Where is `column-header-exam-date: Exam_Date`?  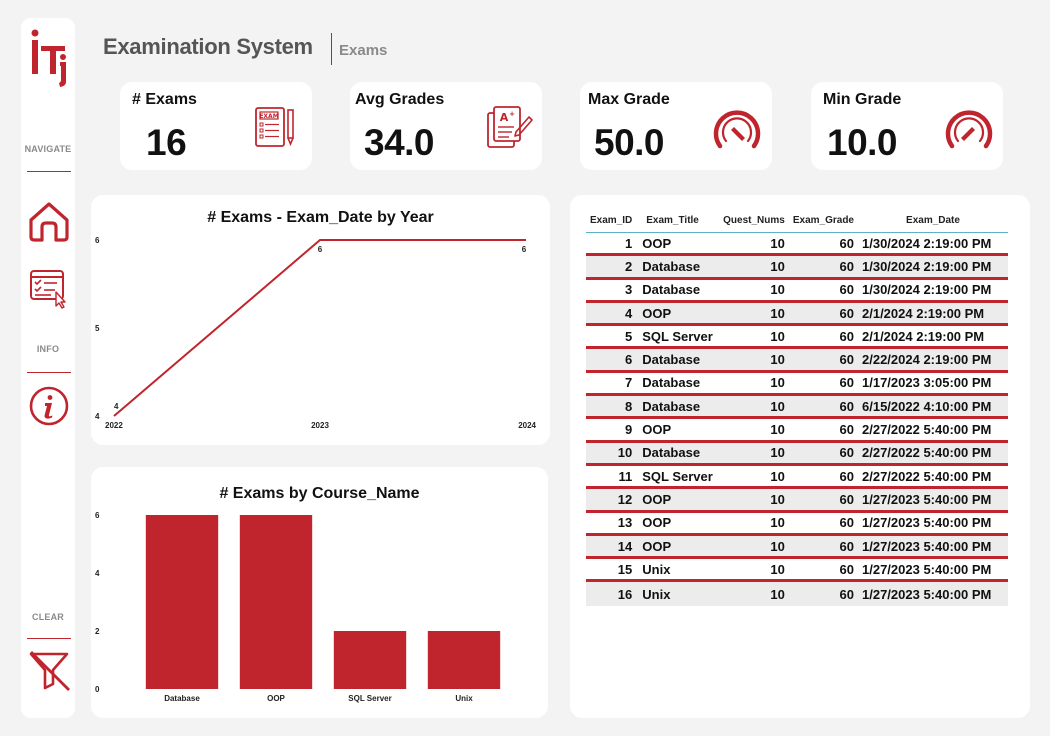 column-header-exam-date: Exam_Date is located at coordinates (933, 221).